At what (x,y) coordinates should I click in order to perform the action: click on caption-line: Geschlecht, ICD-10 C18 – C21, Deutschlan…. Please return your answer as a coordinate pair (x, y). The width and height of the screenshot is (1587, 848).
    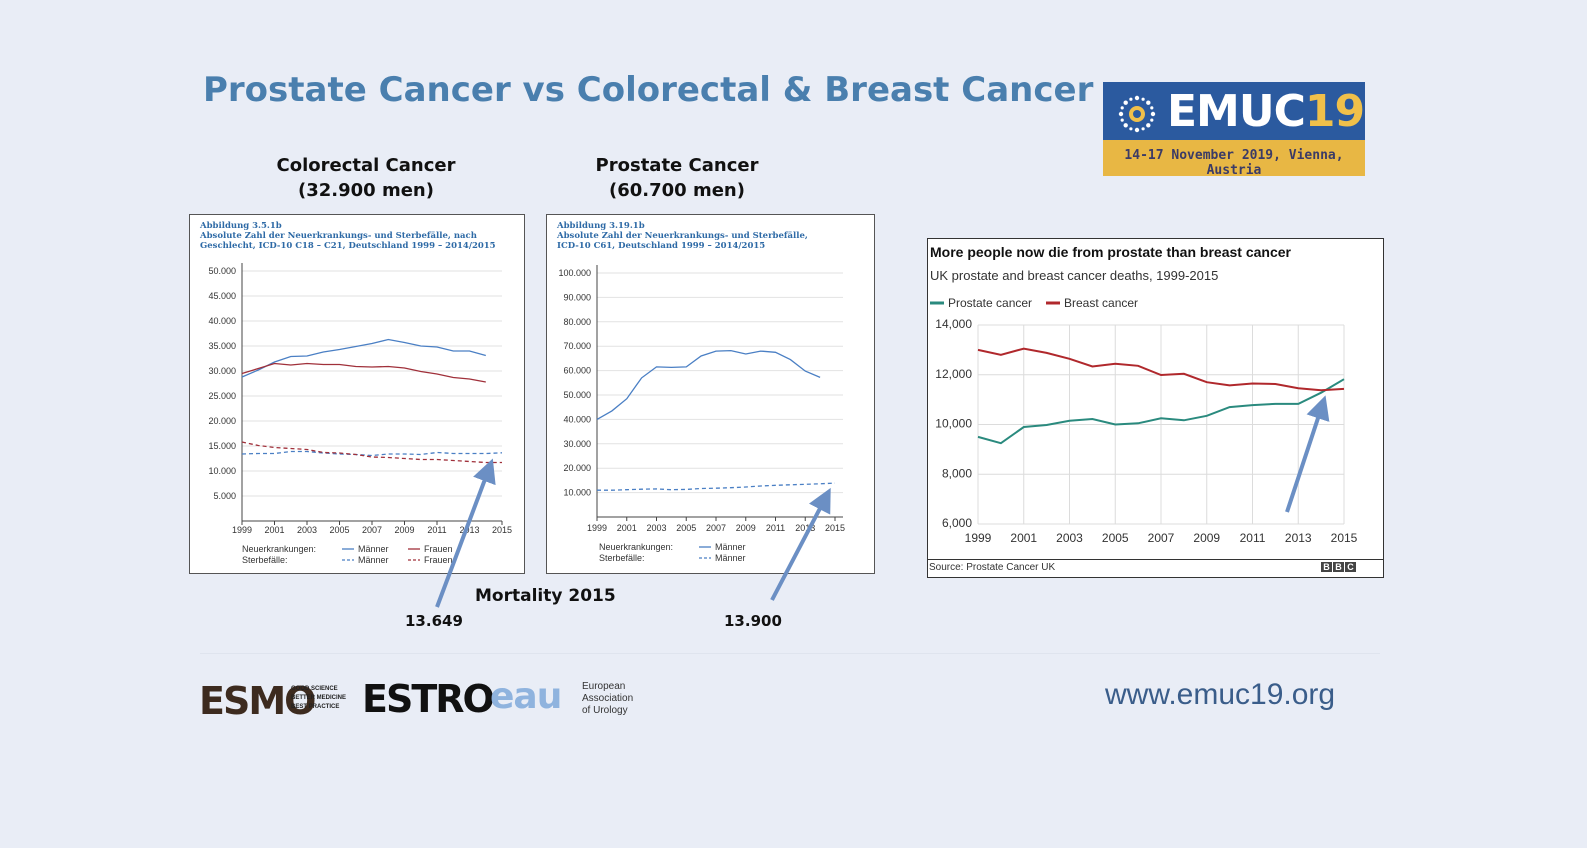
    Looking at the image, I should click on (348, 246).